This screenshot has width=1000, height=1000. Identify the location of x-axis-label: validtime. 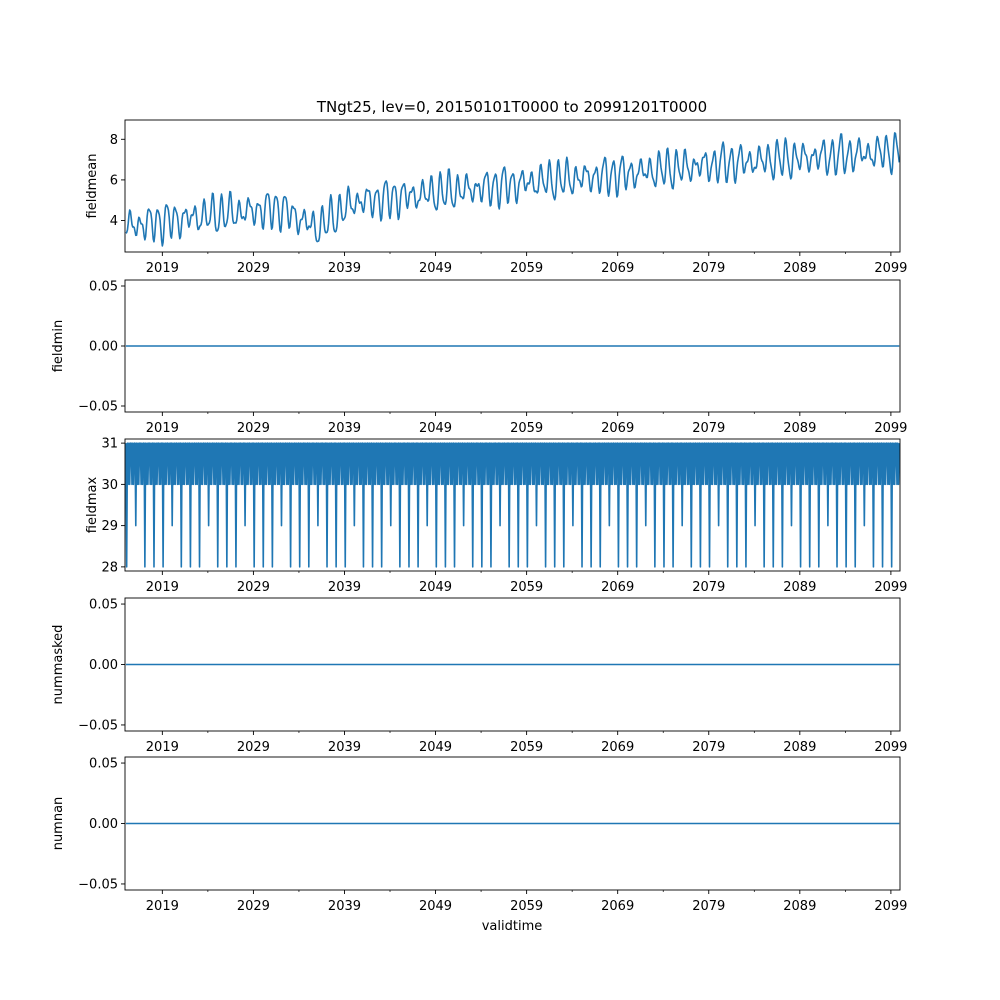
(512, 926).